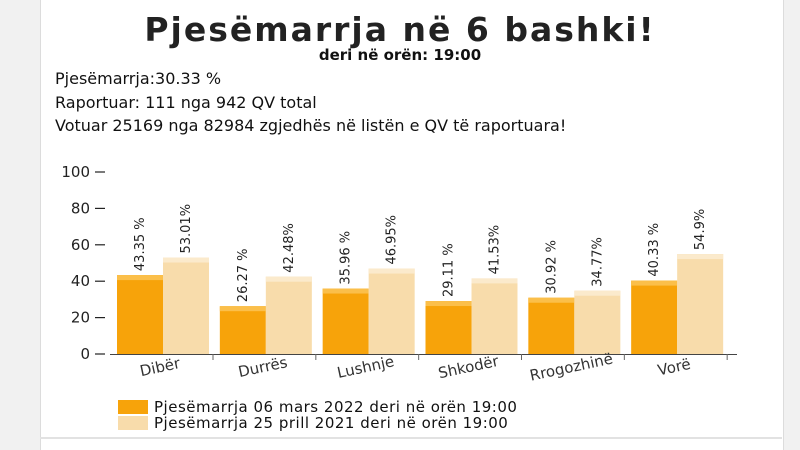 The height and width of the screenshot is (450, 800). Describe the element at coordinates (85, 354) in the screenshot. I see `y-tick-label: 0` at that location.